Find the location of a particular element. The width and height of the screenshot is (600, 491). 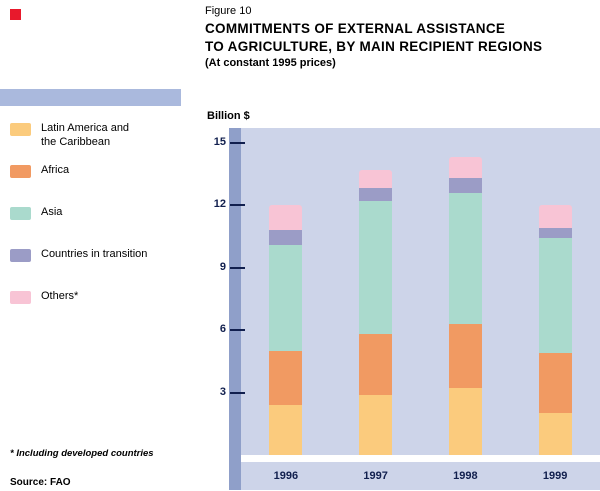

legend-label: Latin America and the Caribbean is located at coordinates (85, 135).